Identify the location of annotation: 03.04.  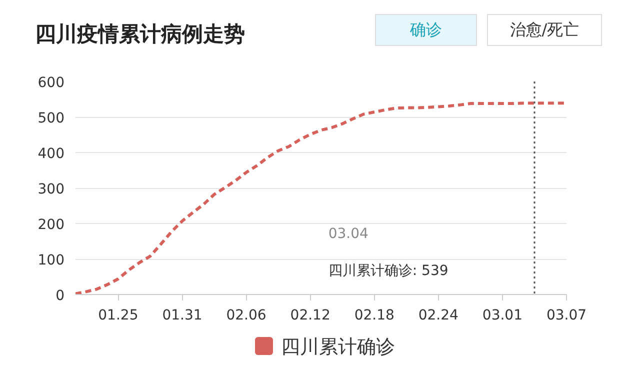
(348, 234).